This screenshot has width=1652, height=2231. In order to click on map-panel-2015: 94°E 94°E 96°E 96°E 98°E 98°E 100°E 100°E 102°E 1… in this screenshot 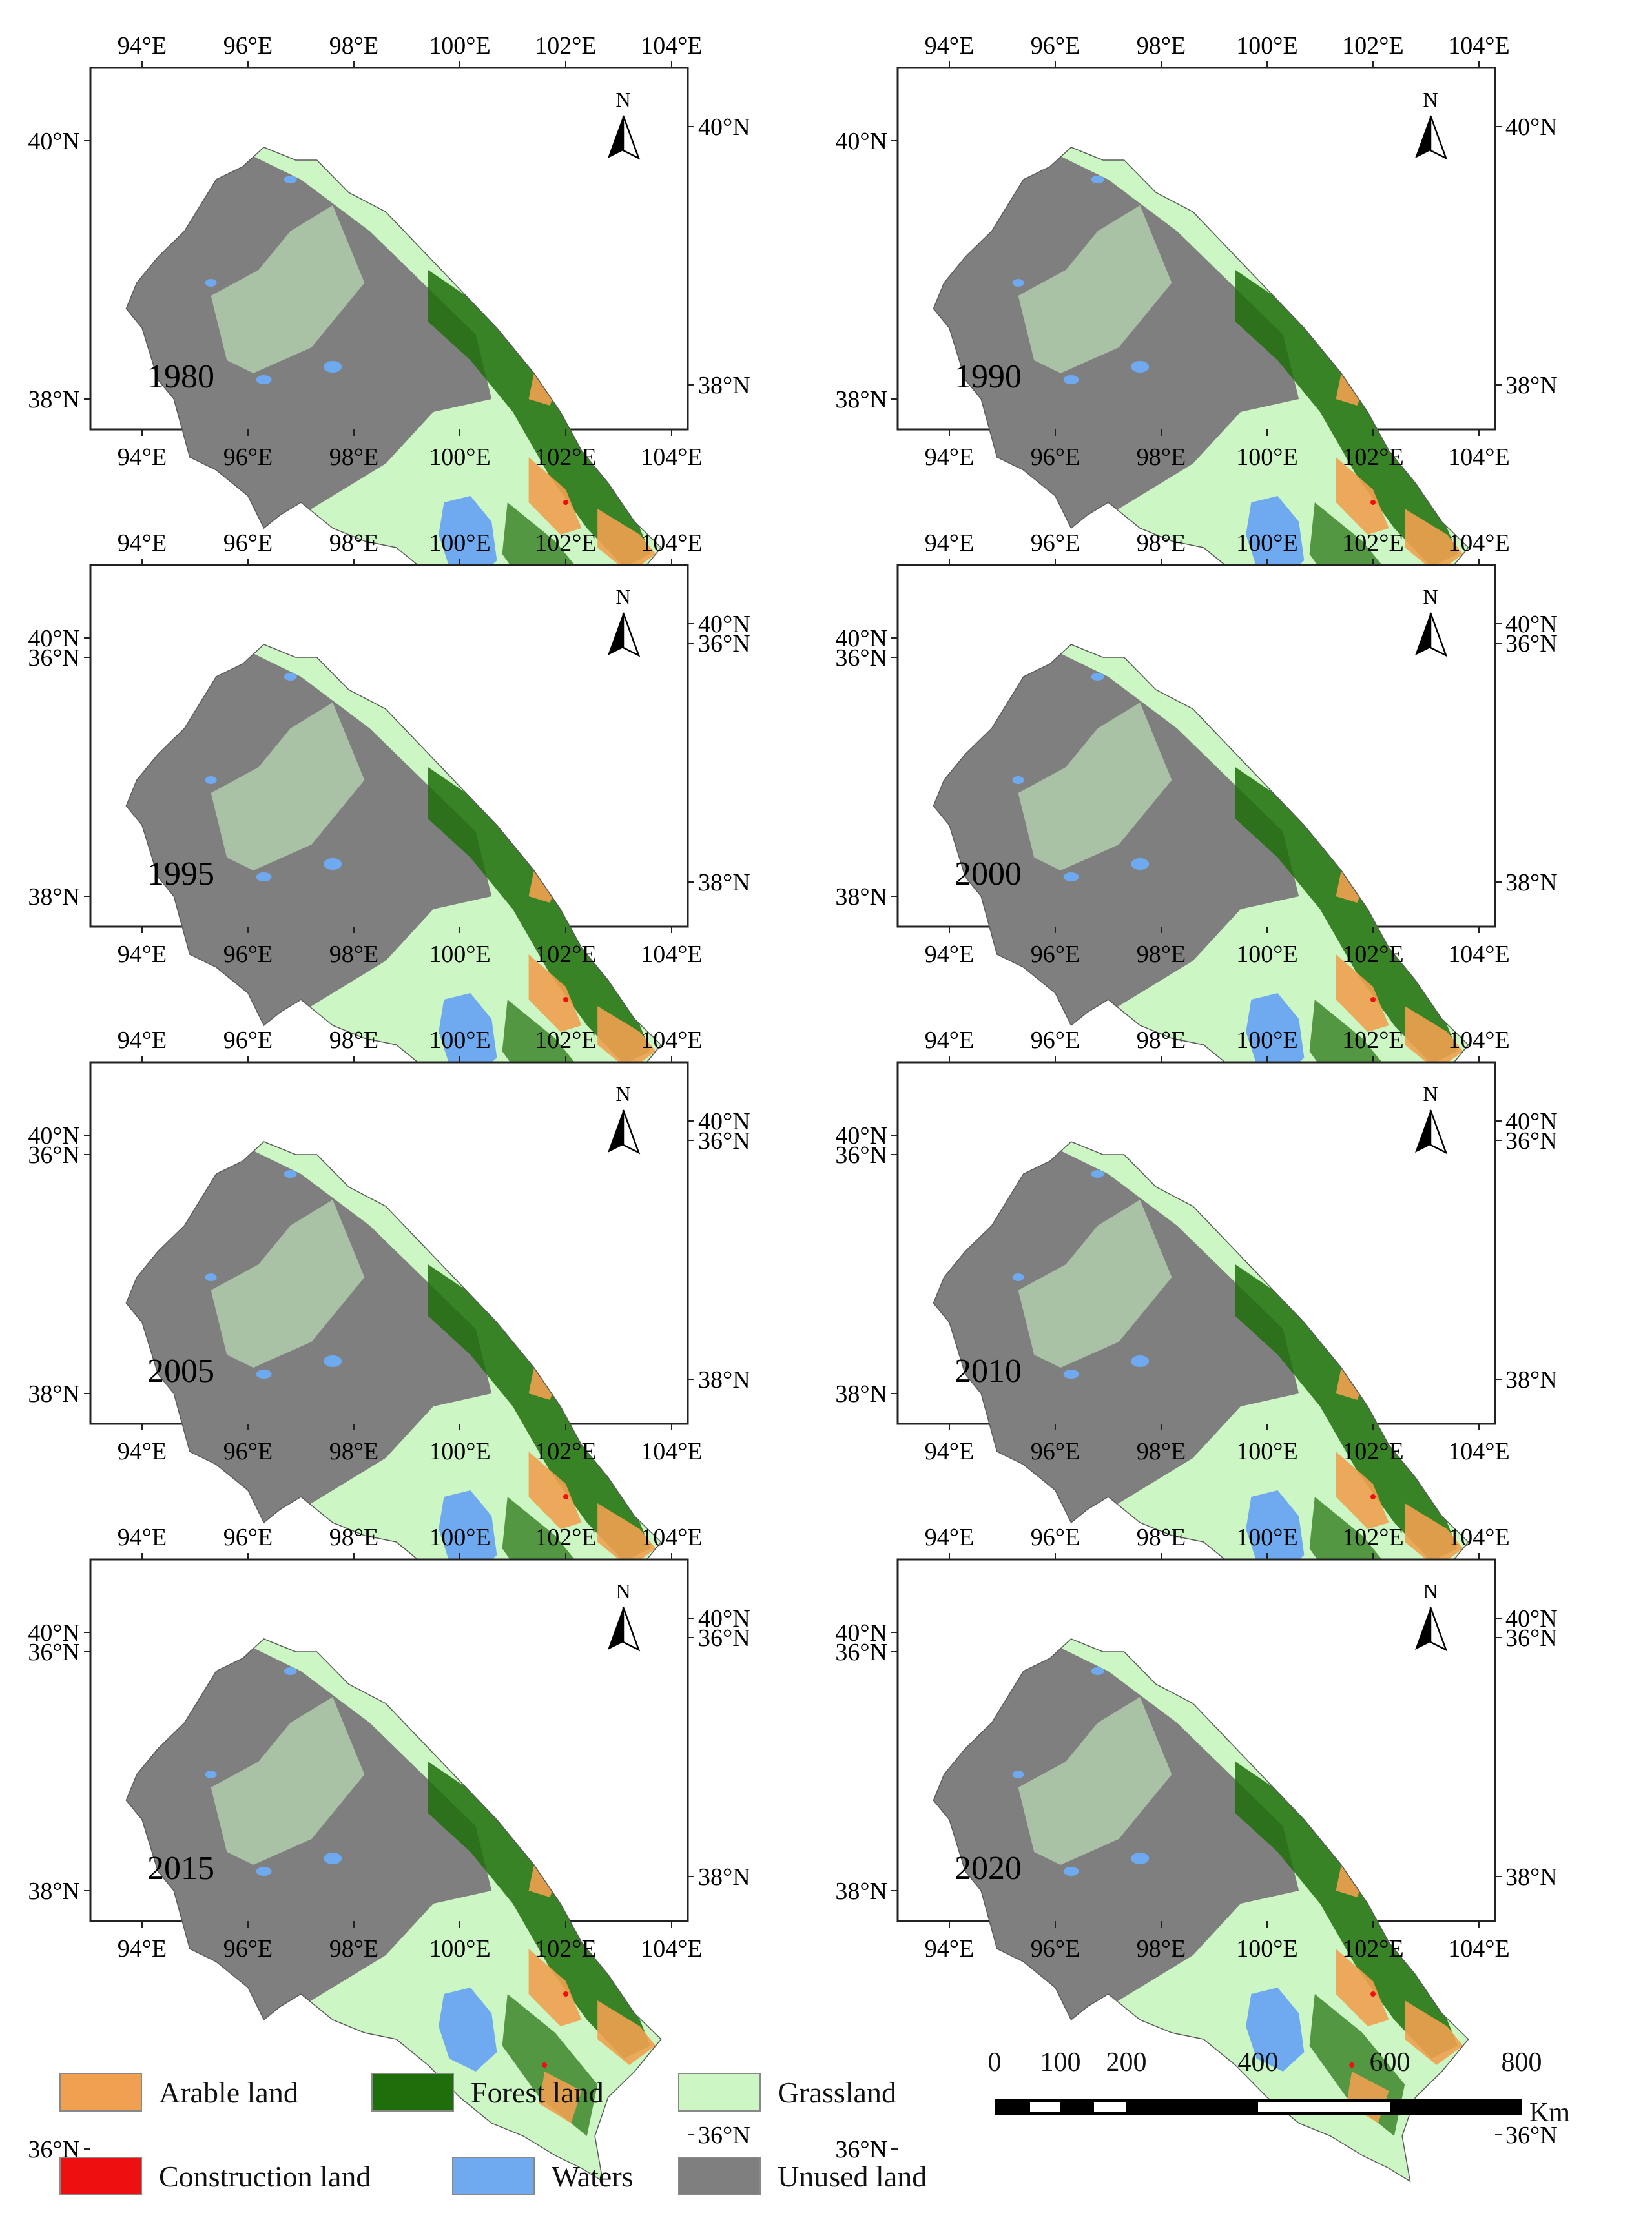, I will do `click(388, 1847)`.